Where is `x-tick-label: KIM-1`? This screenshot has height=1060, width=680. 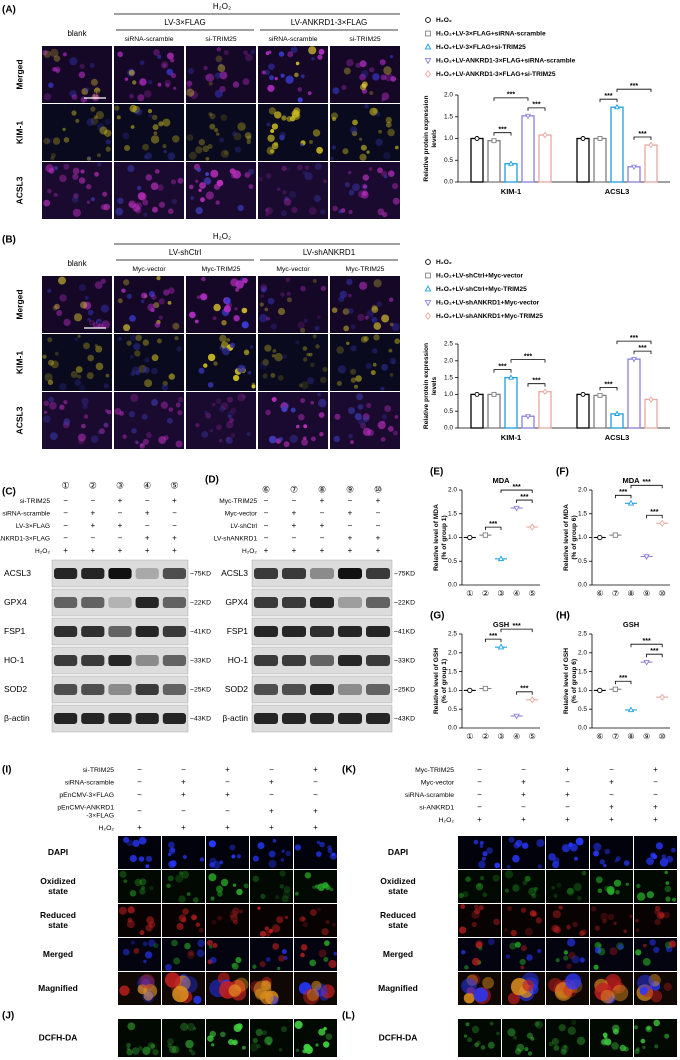
x-tick-label: KIM-1 is located at coordinates (511, 437).